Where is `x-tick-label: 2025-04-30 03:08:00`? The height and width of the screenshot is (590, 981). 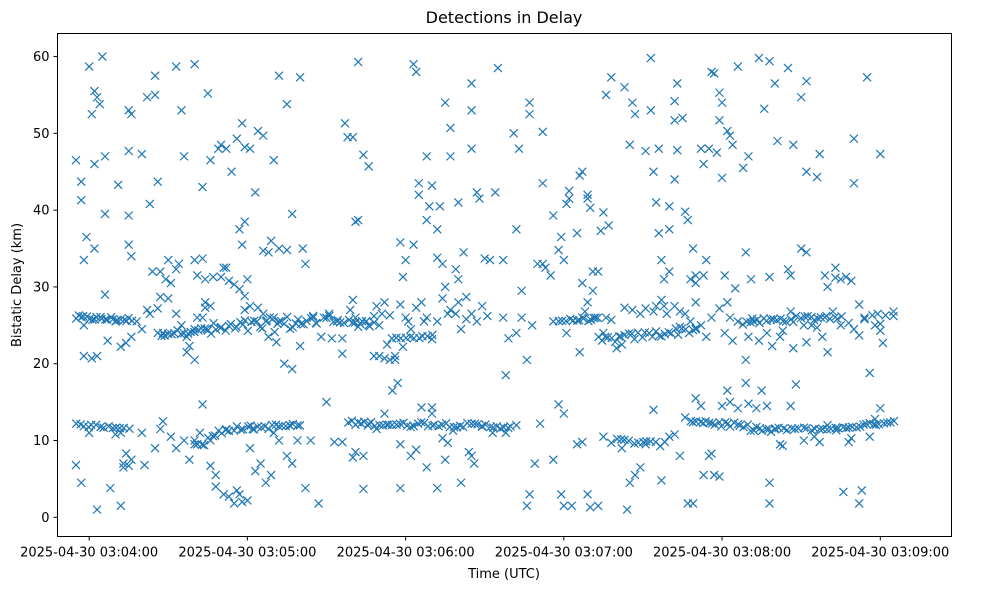
x-tick-label: 2025-04-30 03:08:00 is located at coordinates (722, 553).